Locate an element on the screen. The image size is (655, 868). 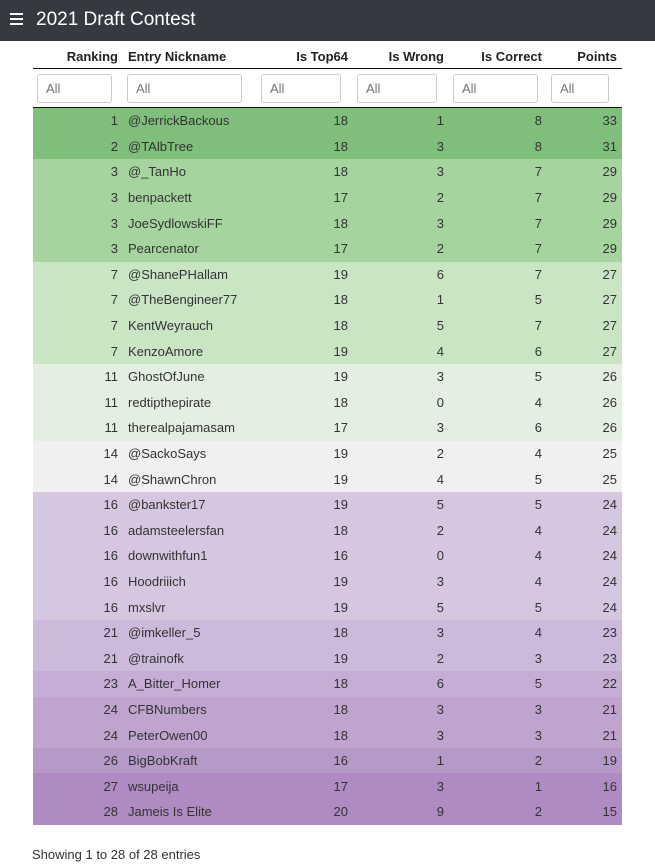
nickname-cell: @ShanePHallam is located at coordinates (178, 274).